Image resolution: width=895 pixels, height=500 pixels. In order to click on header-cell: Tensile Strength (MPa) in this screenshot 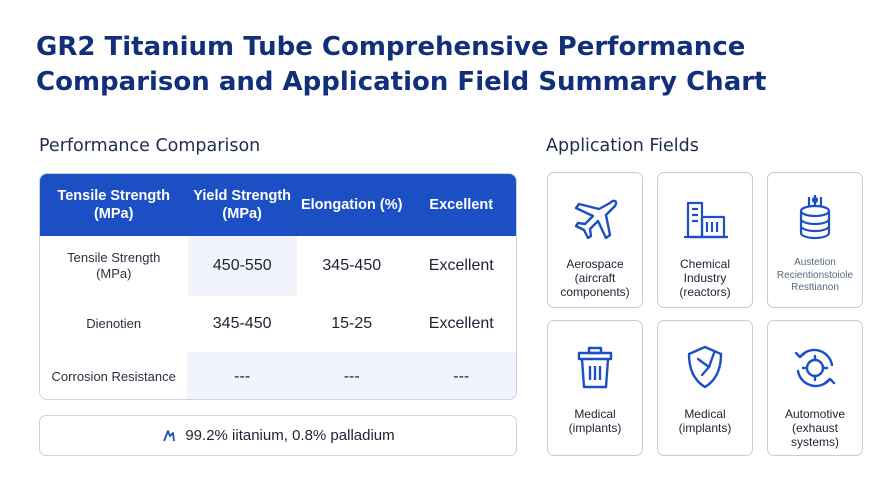, I will do `click(113, 205)`.